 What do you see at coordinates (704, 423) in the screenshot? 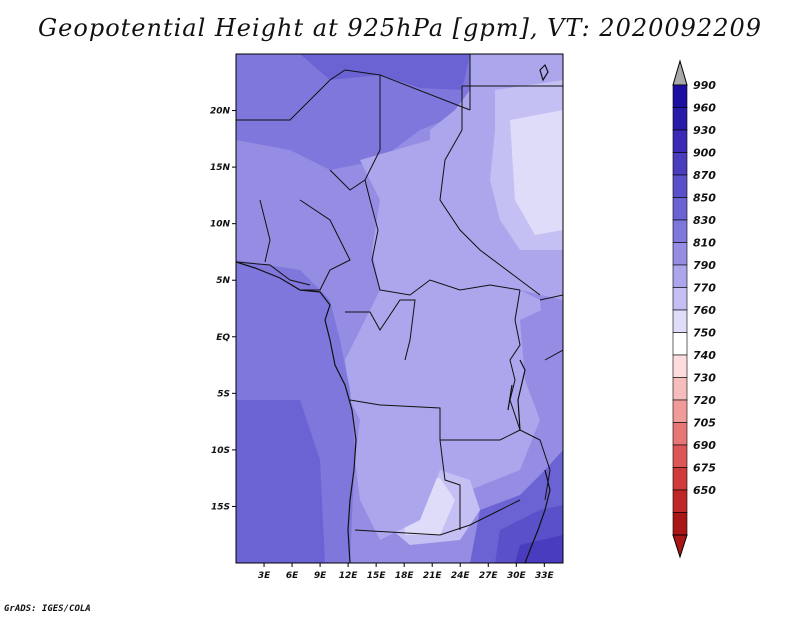
I see `colorbar-level-label: 705` at bounding box center [704, 423].